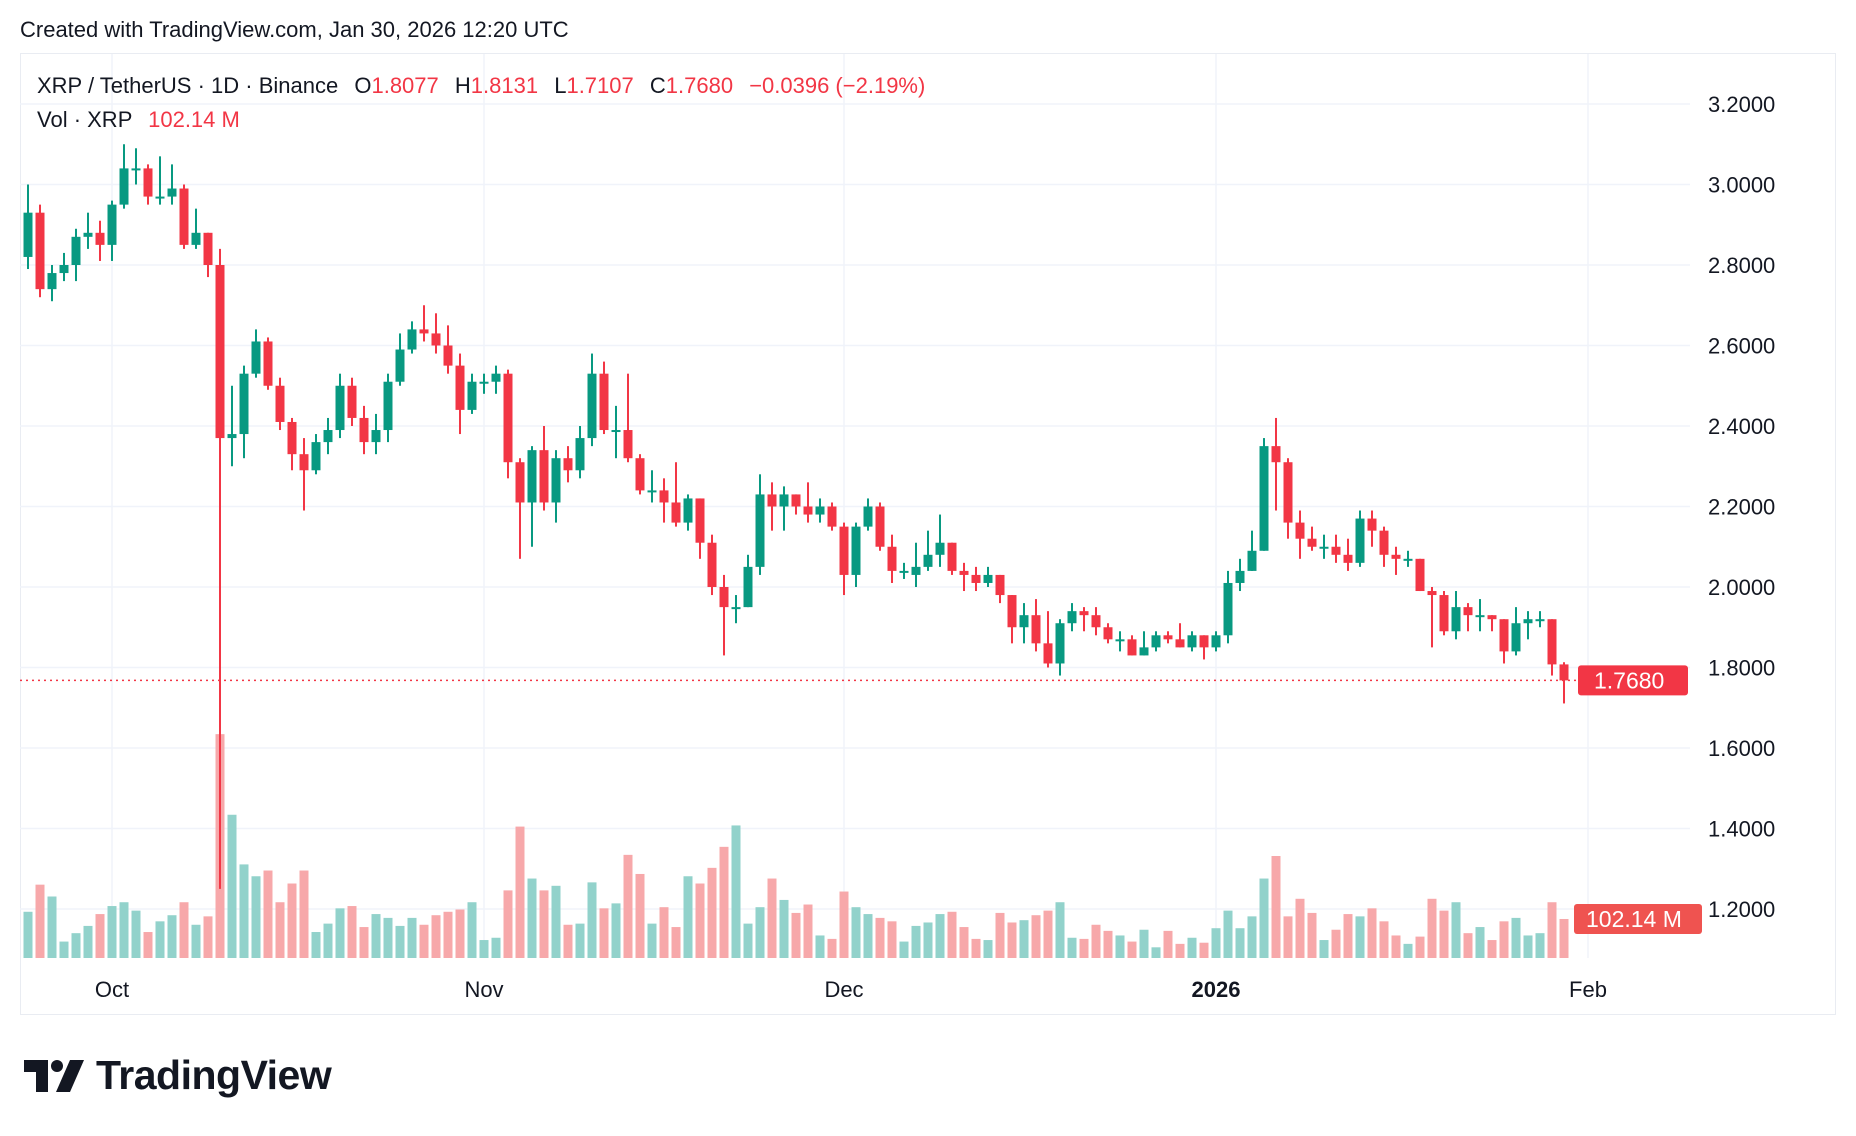 This screenshot has height=1136, width=1856. Describe the element at coordinates (178, 1075) in the screenshot. I see `tradingview-logo: TradingView` at that location.